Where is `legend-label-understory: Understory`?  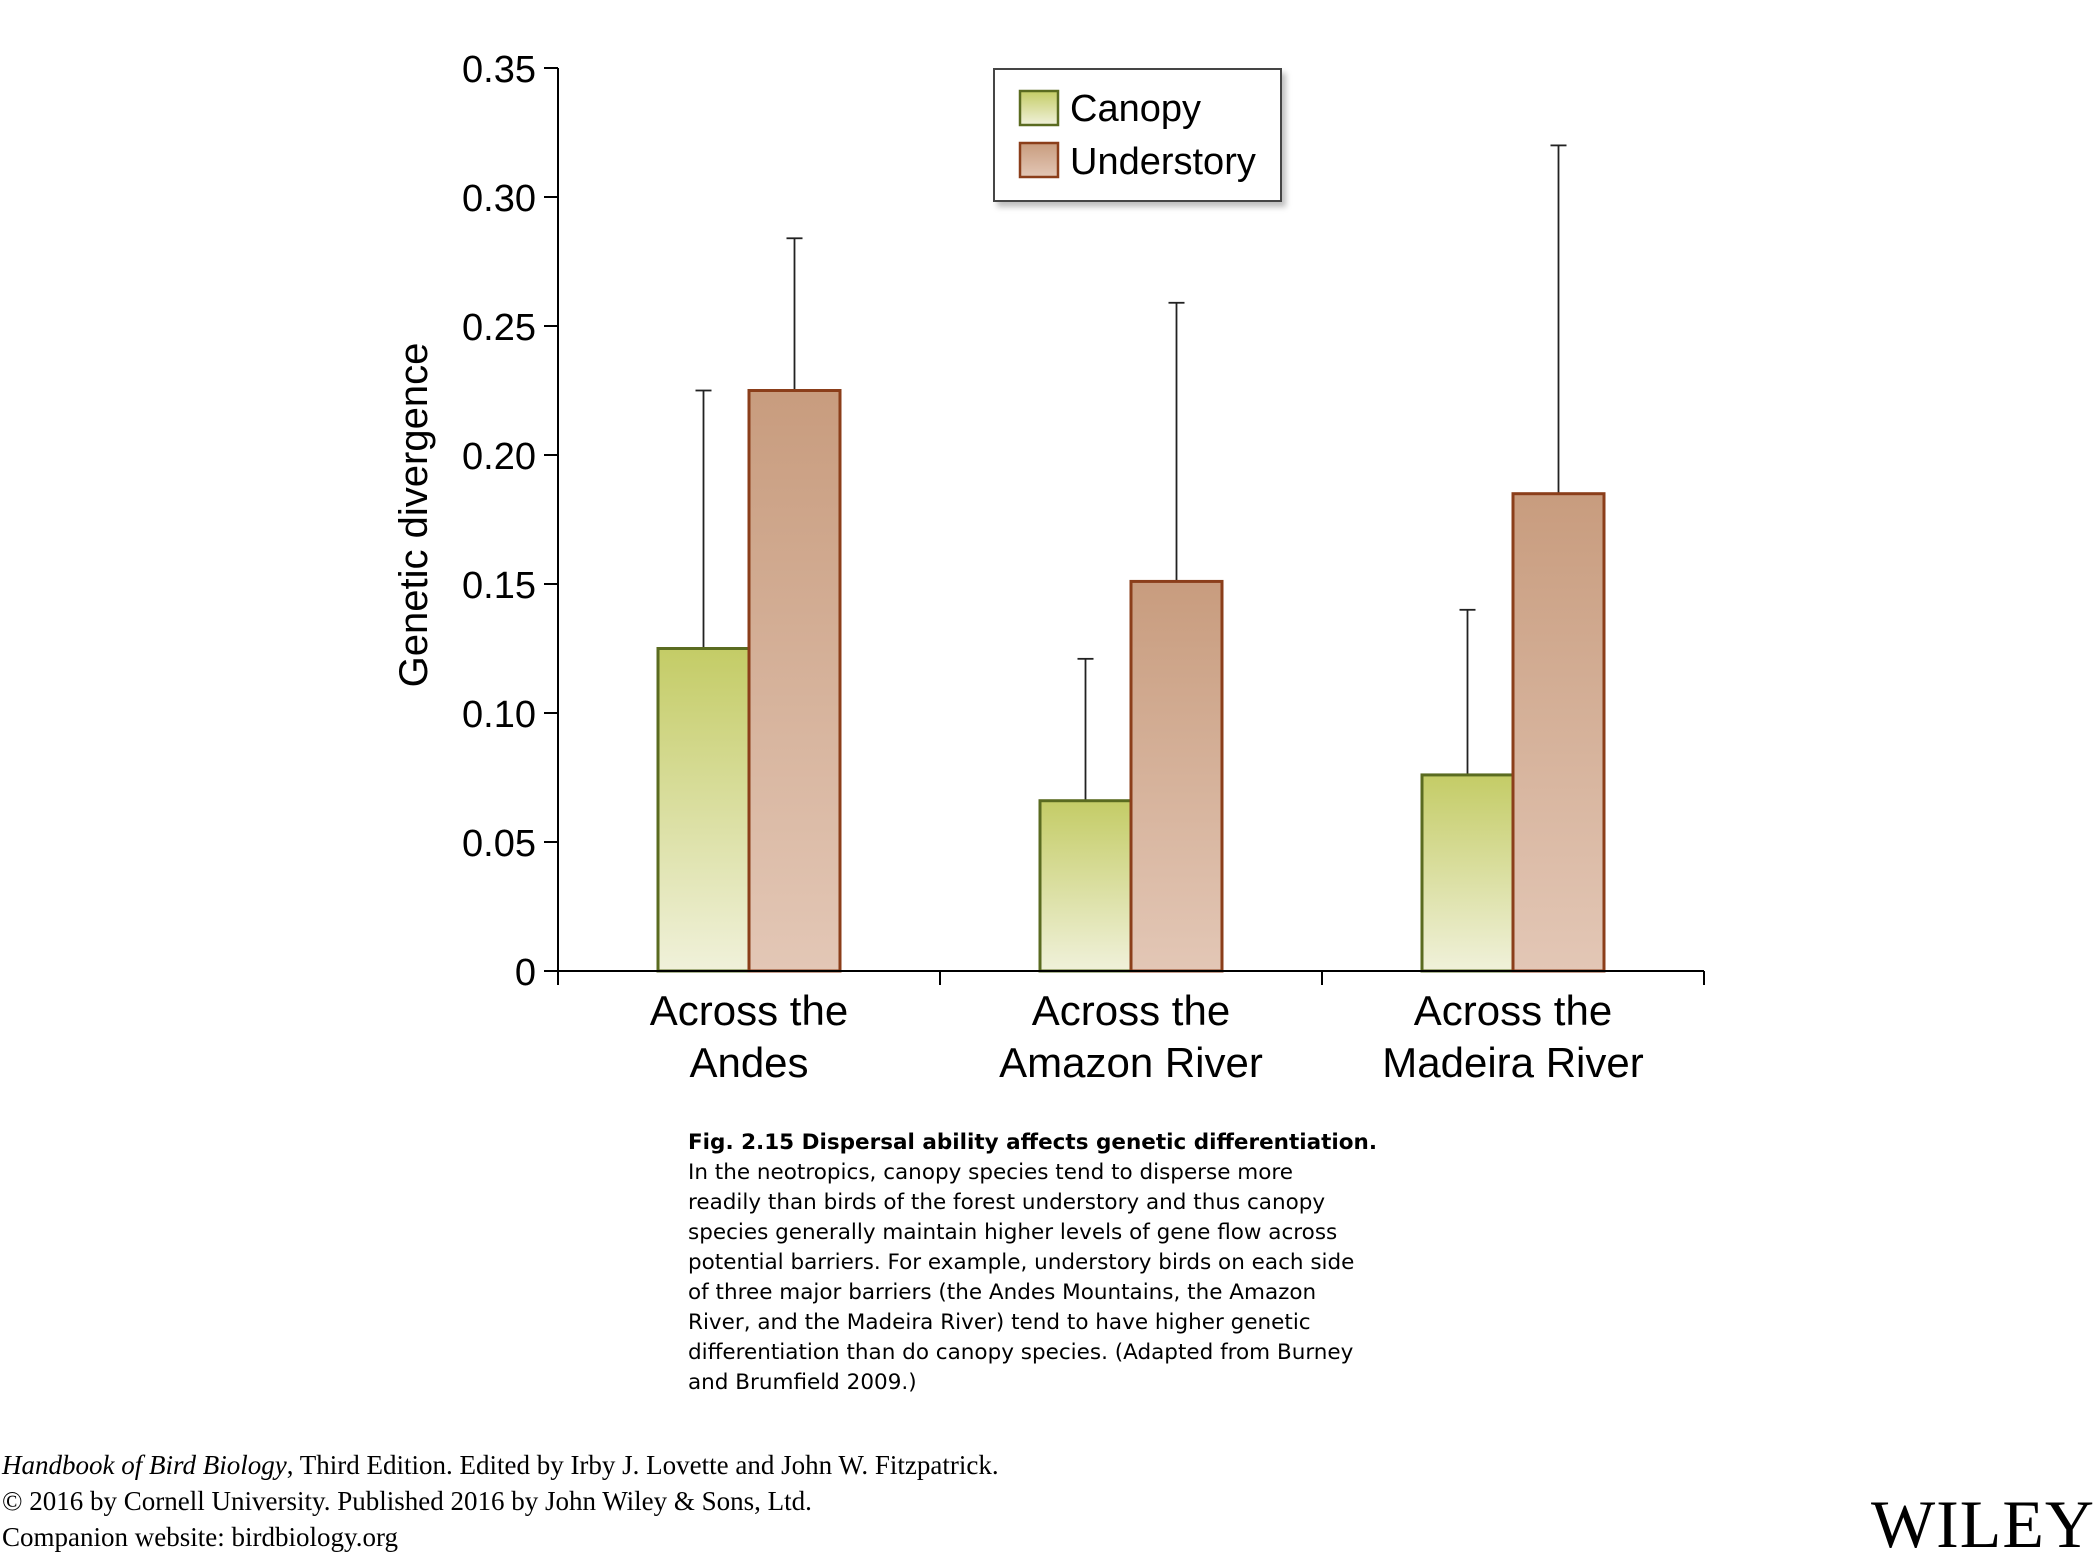 legend-label-understory: Understory is located at coordinates (1163, 162).